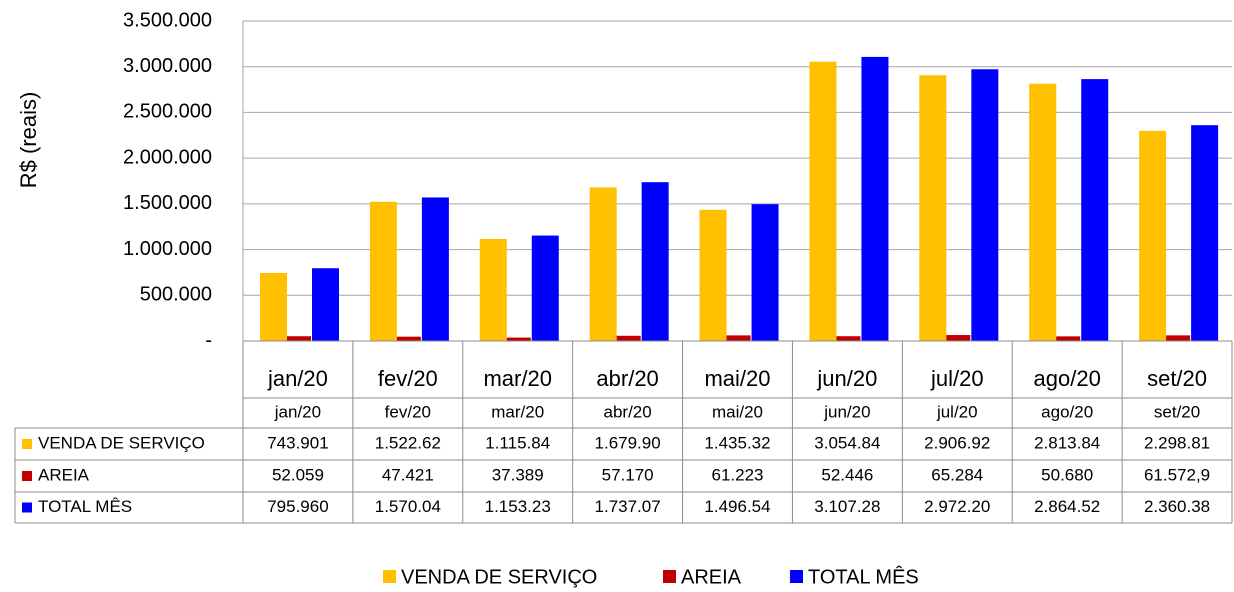 The width and height of the screenshot is (1234, 592). Describe the element at coordinates (847, 474) in the screenshot. I see `table-cell: 52.446` at that location.